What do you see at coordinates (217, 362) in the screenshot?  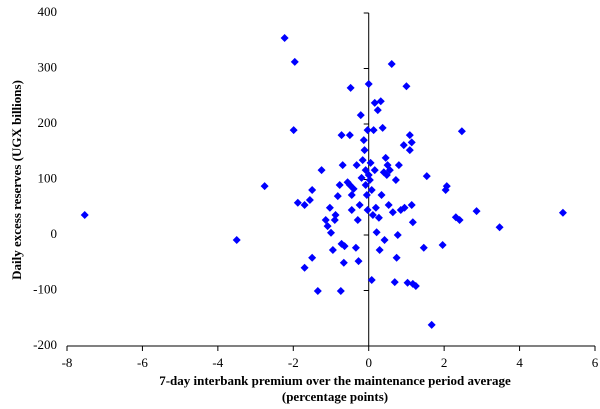 I see `x-tick-label: -4` at bounding box center [217, 362].